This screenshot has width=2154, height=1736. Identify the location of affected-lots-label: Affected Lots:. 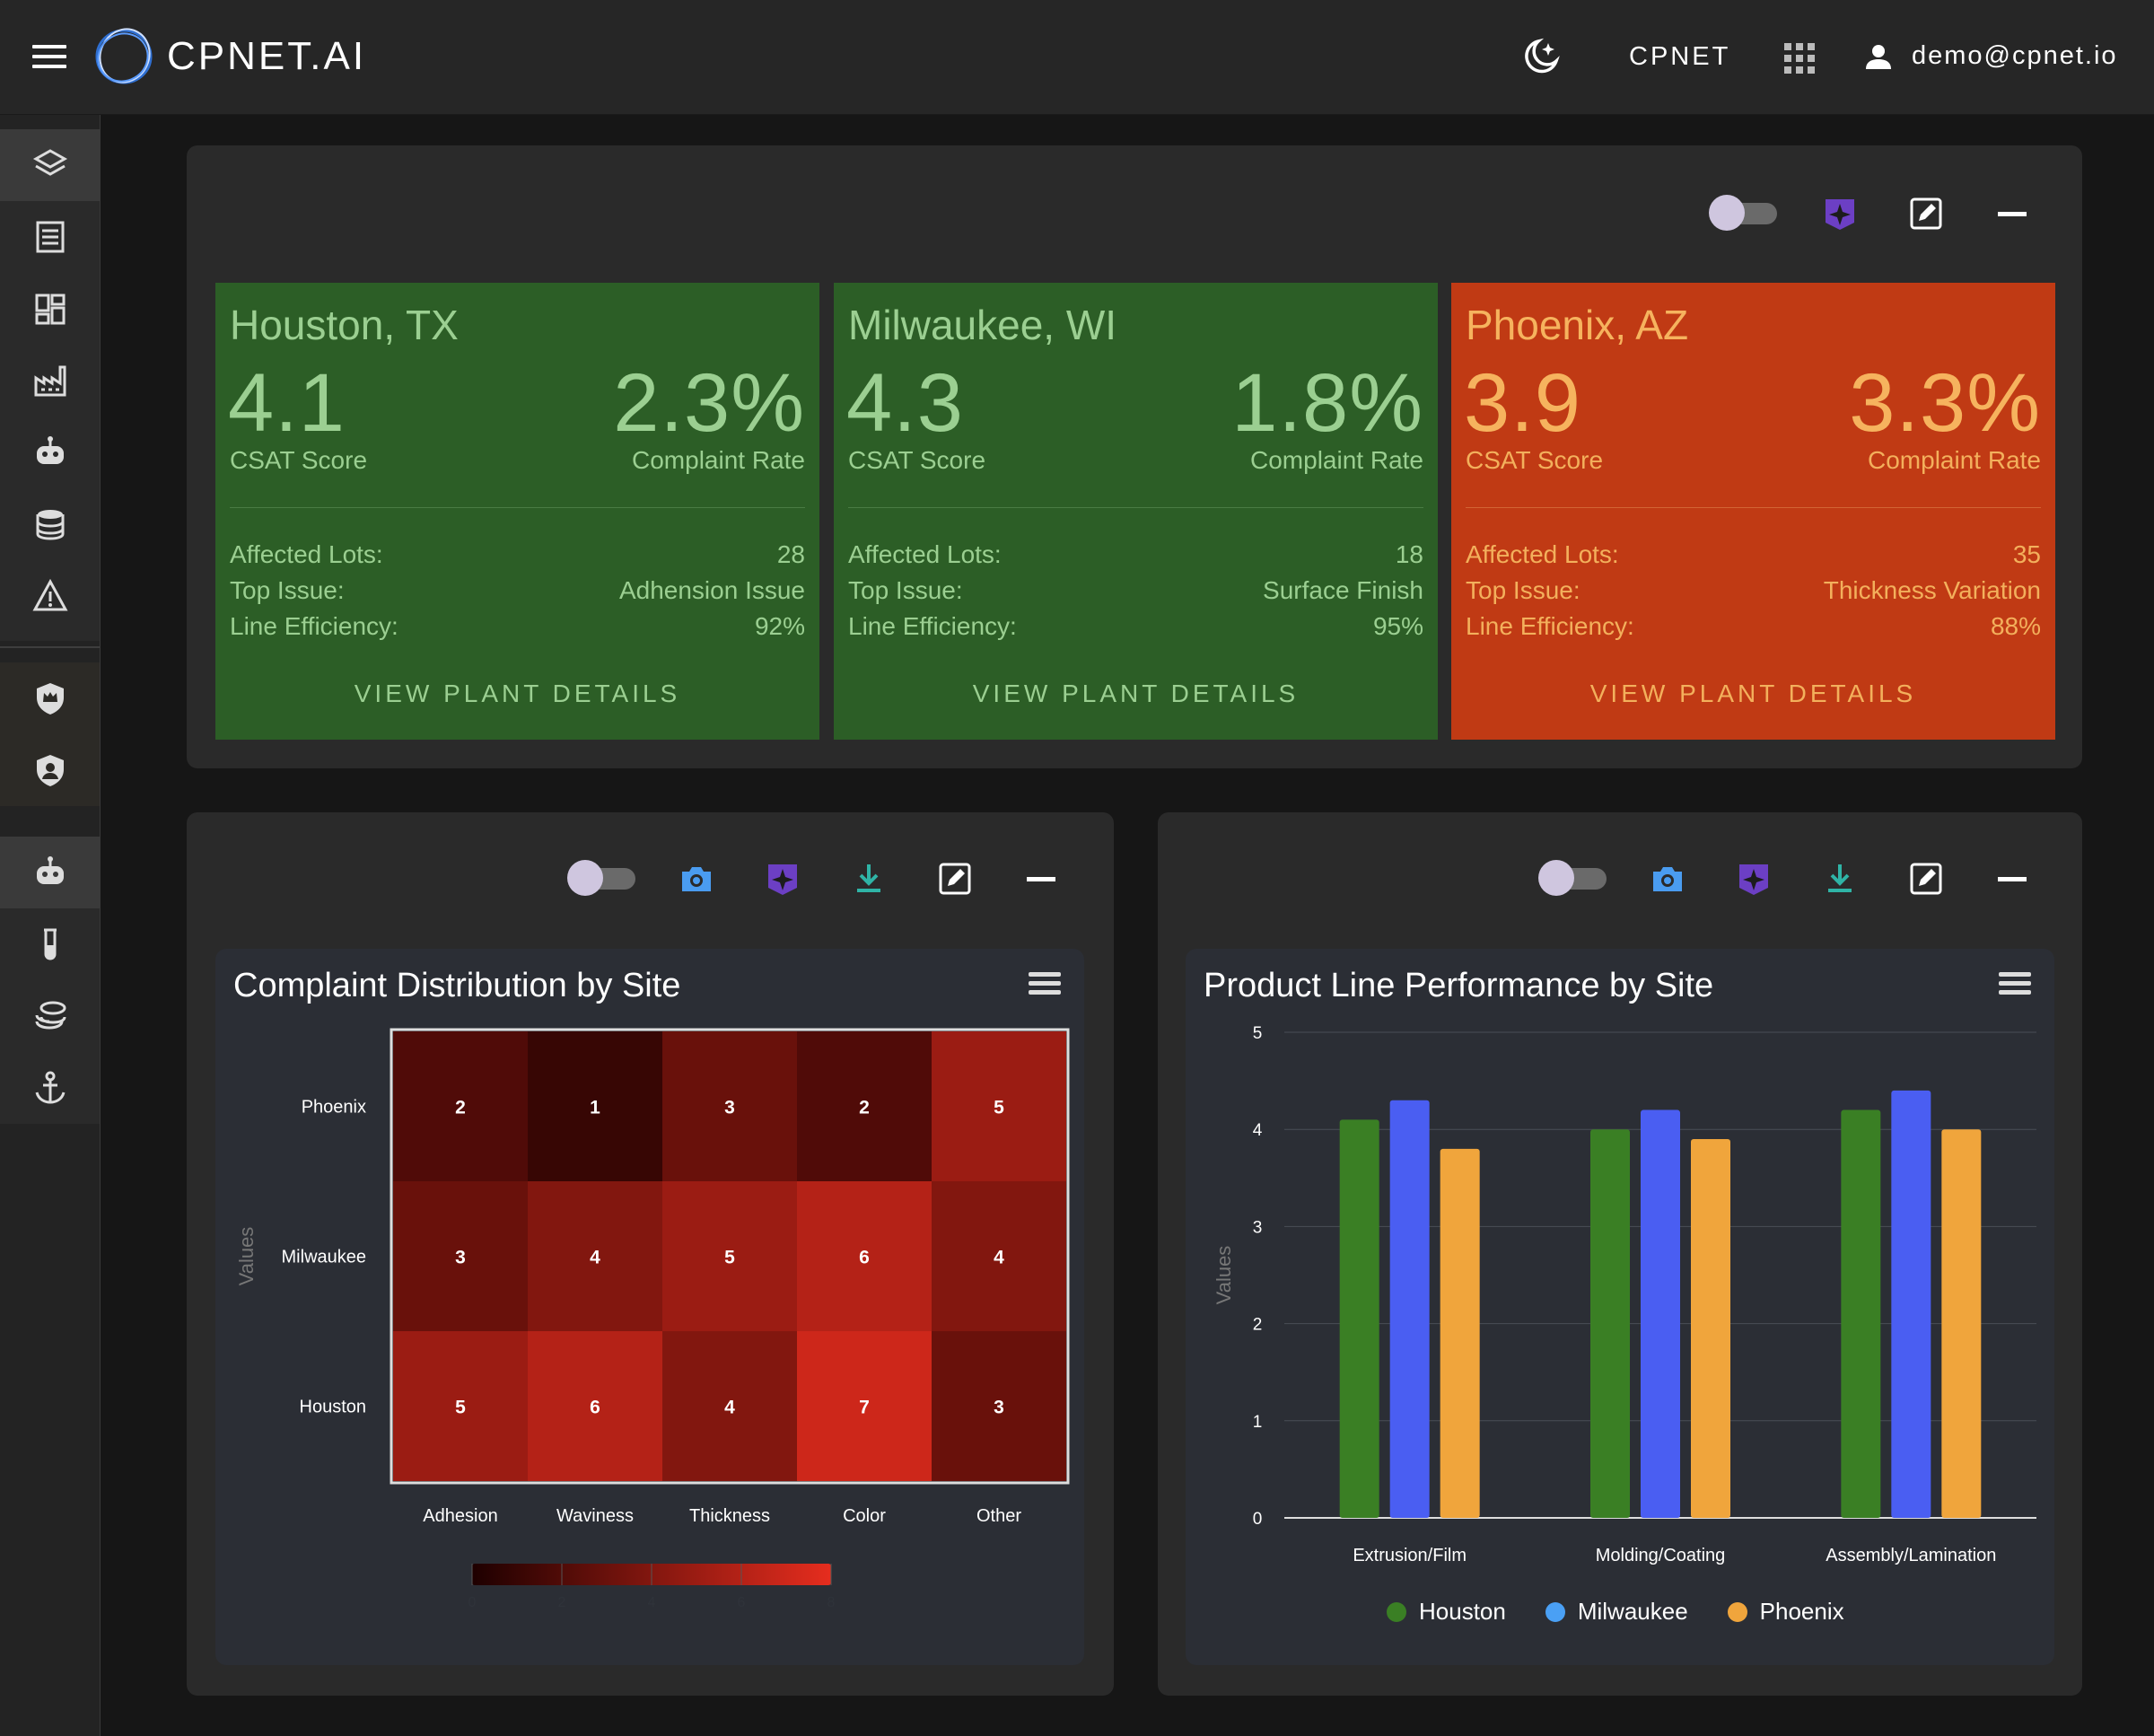
(1542, 554).